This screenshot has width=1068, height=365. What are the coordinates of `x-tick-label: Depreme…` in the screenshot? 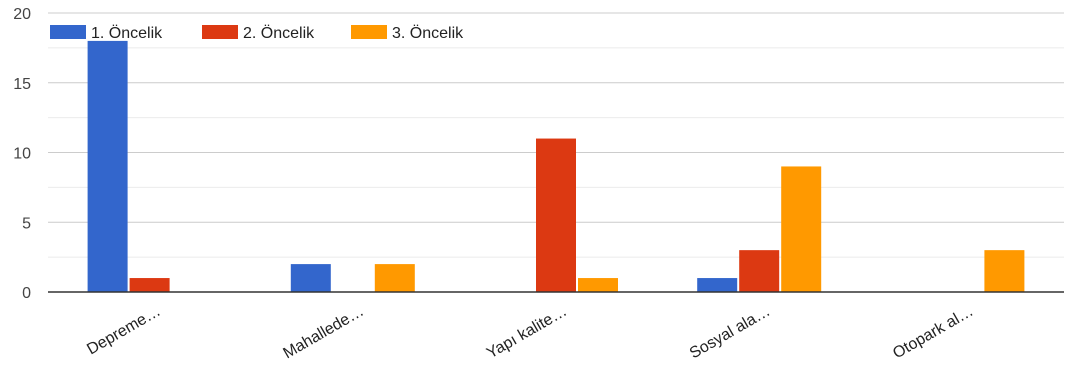 It's located at (123, 331).